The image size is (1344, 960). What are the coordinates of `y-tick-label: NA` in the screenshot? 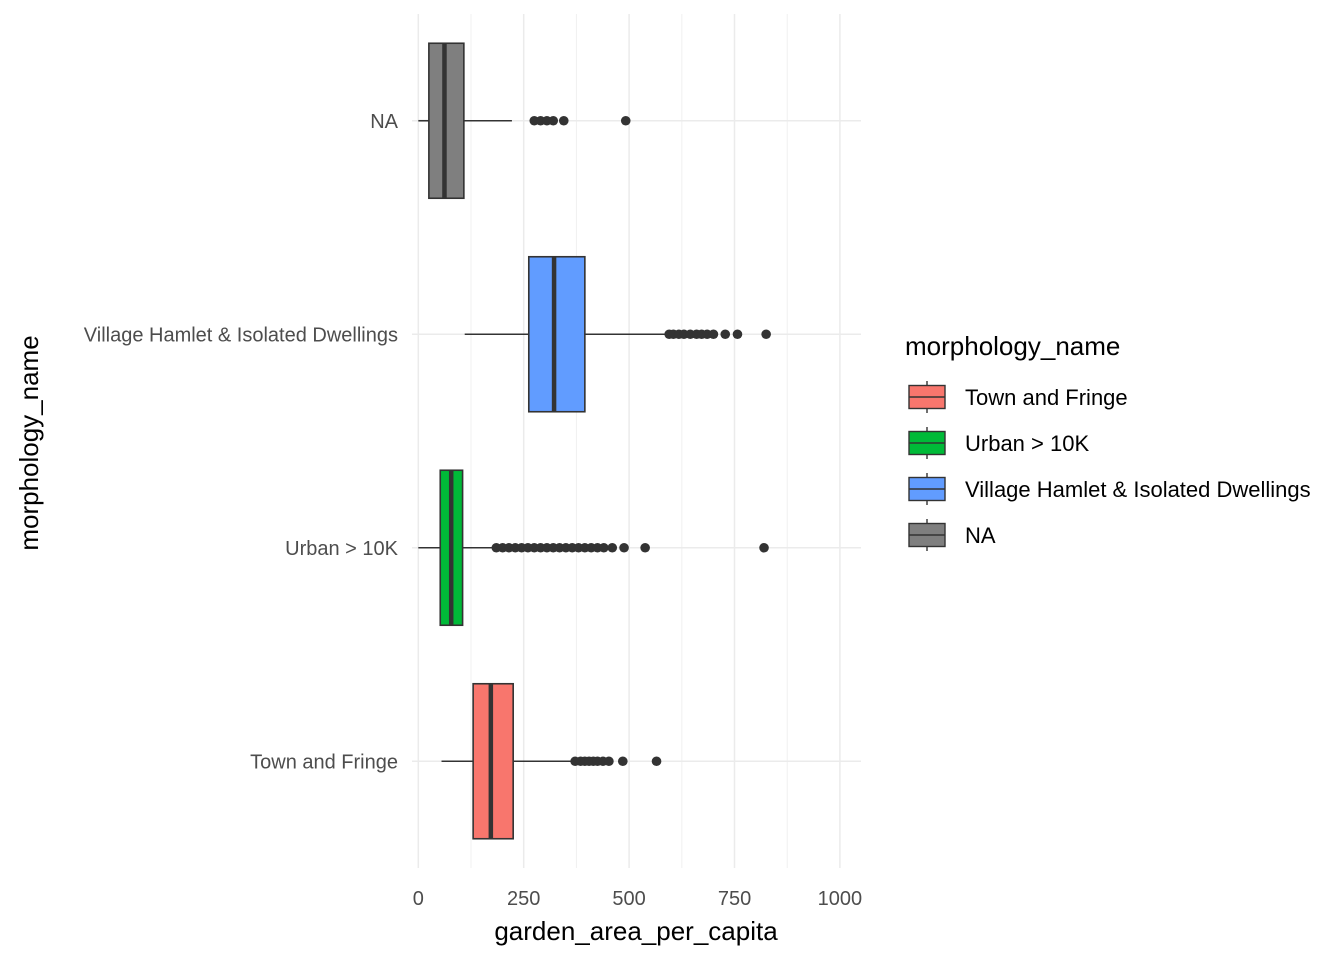 It's located at (384, 122).